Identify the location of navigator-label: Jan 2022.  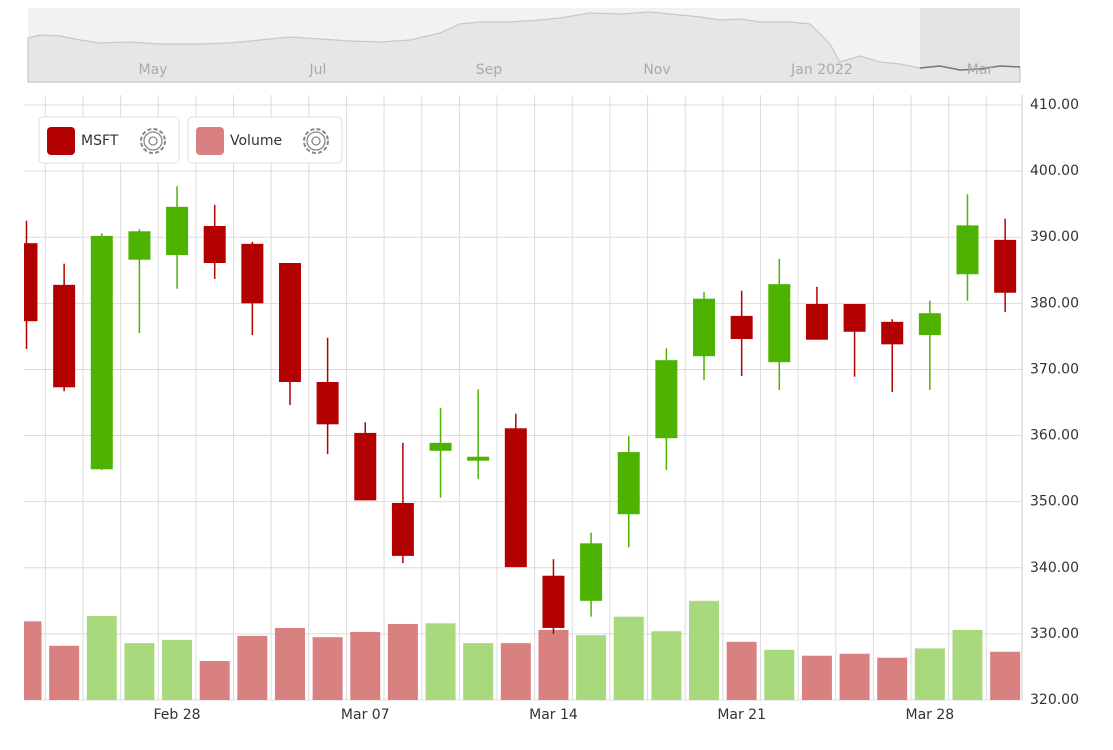
(821, 70).